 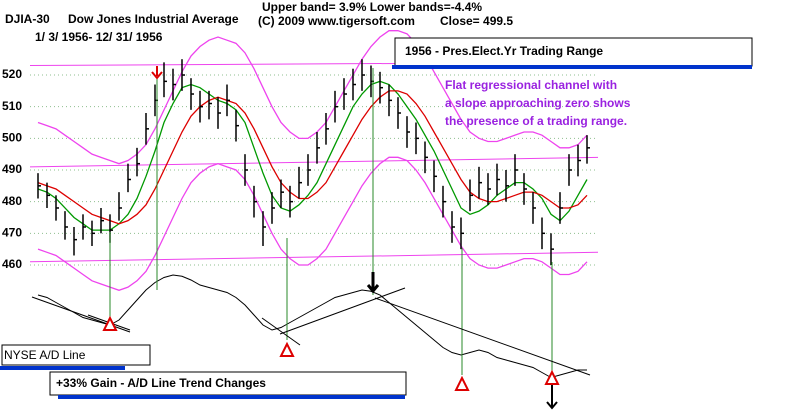 What do you see at coordinates (153, 19) in the screenshot?
I see `chart-subtitle: Dow Jones Industrial Average` at bounding box center [153, 19].